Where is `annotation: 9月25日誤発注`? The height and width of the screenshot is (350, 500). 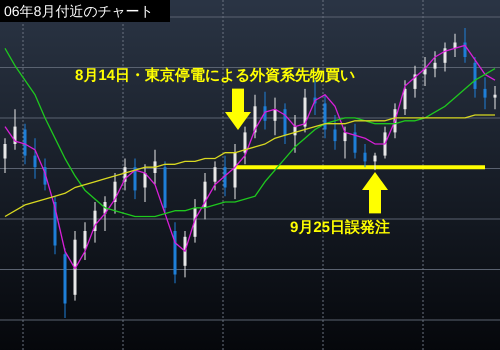 annotation: 9月25日誤発注 is located at coordinates (340, 227).